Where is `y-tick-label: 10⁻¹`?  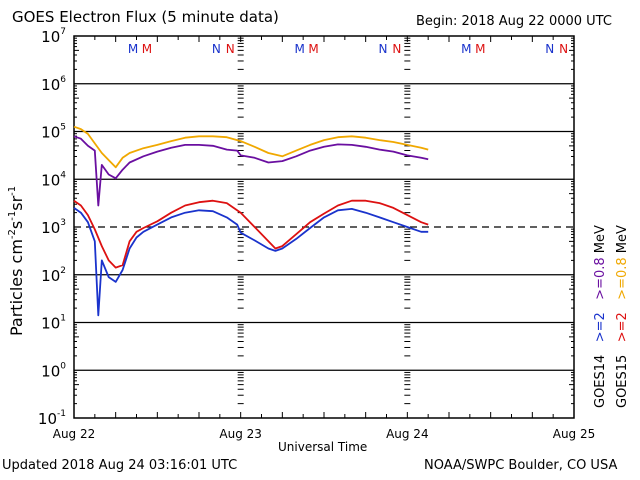 y-tick-label: 10⁻¹ is located at coordinates (52, 418).